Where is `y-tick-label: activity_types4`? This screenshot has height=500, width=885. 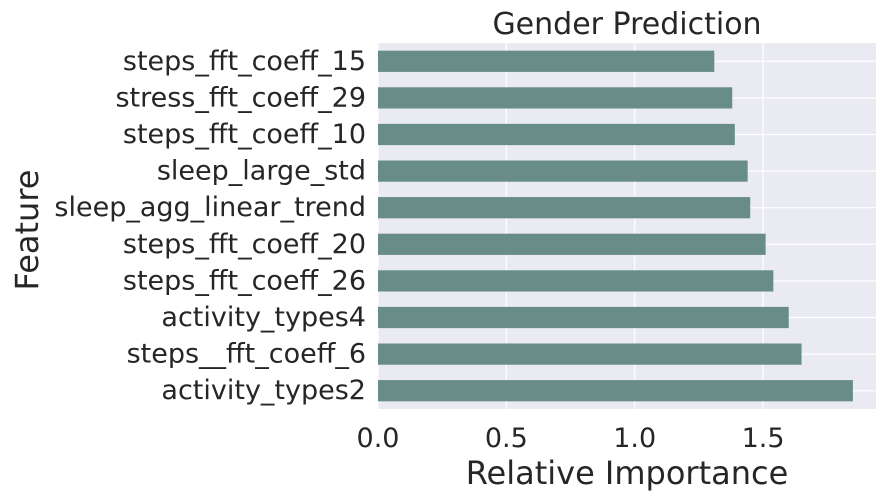 y-tick-label: activity_types4 is located at coordinates (263, 317).